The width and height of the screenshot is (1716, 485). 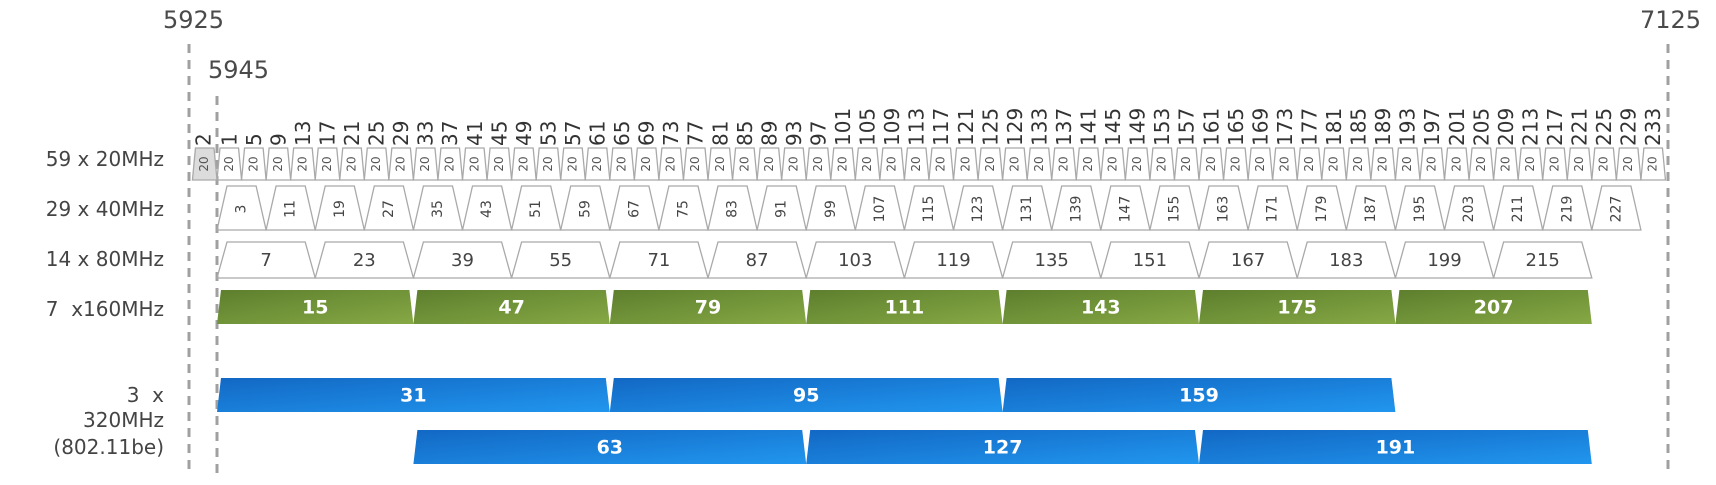 I want to click on channel-20mhz-217-number: 217, so click(x=1555, y=127).